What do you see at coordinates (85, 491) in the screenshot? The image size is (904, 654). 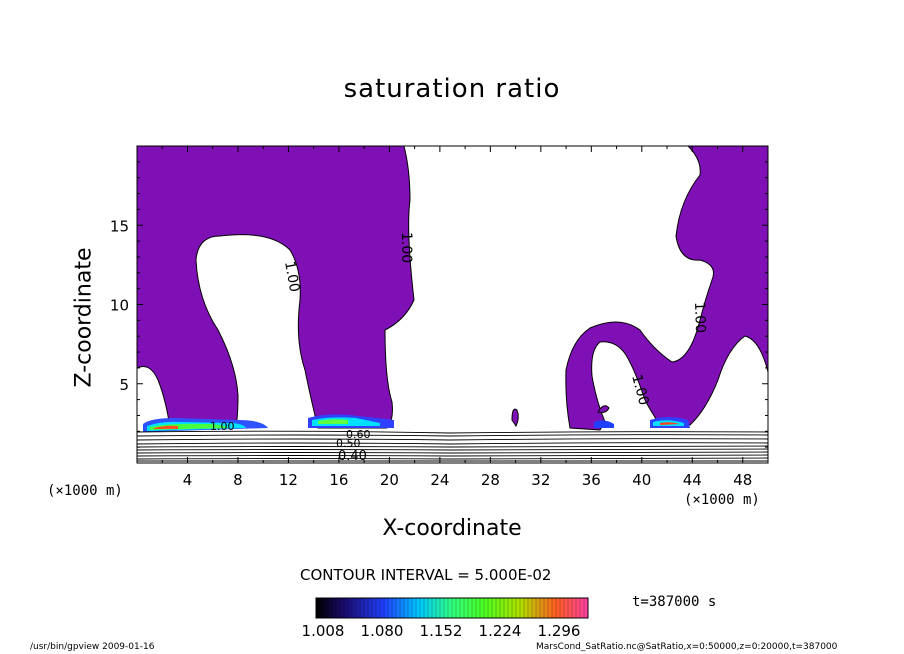 I see `x-unit-left: (×1000 m)` at bounding box center [85, 491].